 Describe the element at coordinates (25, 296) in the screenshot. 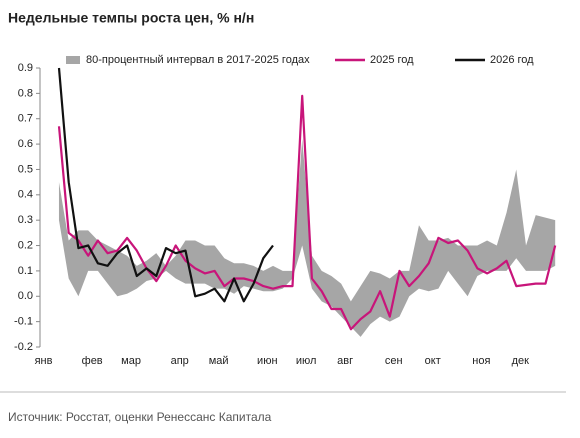

I see `y-tick-label: 0.0` at that location.